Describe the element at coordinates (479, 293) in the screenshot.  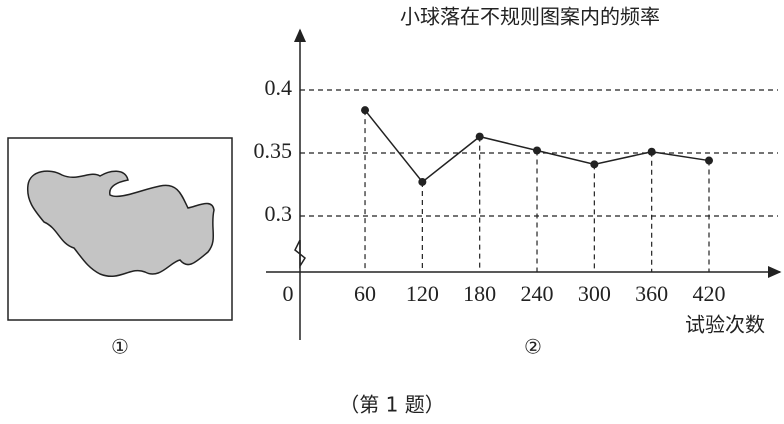
I see `x-tick-label: 180` at that location.